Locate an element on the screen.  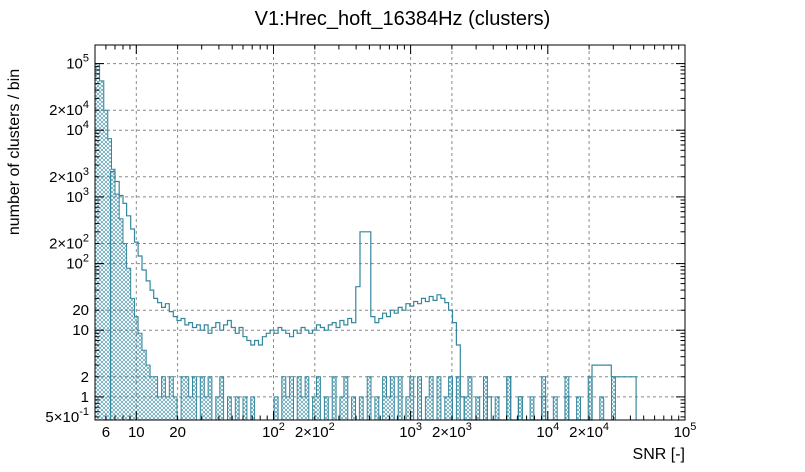
svg-text: 5×10⁻¹ is located at coordinates (67, 416).